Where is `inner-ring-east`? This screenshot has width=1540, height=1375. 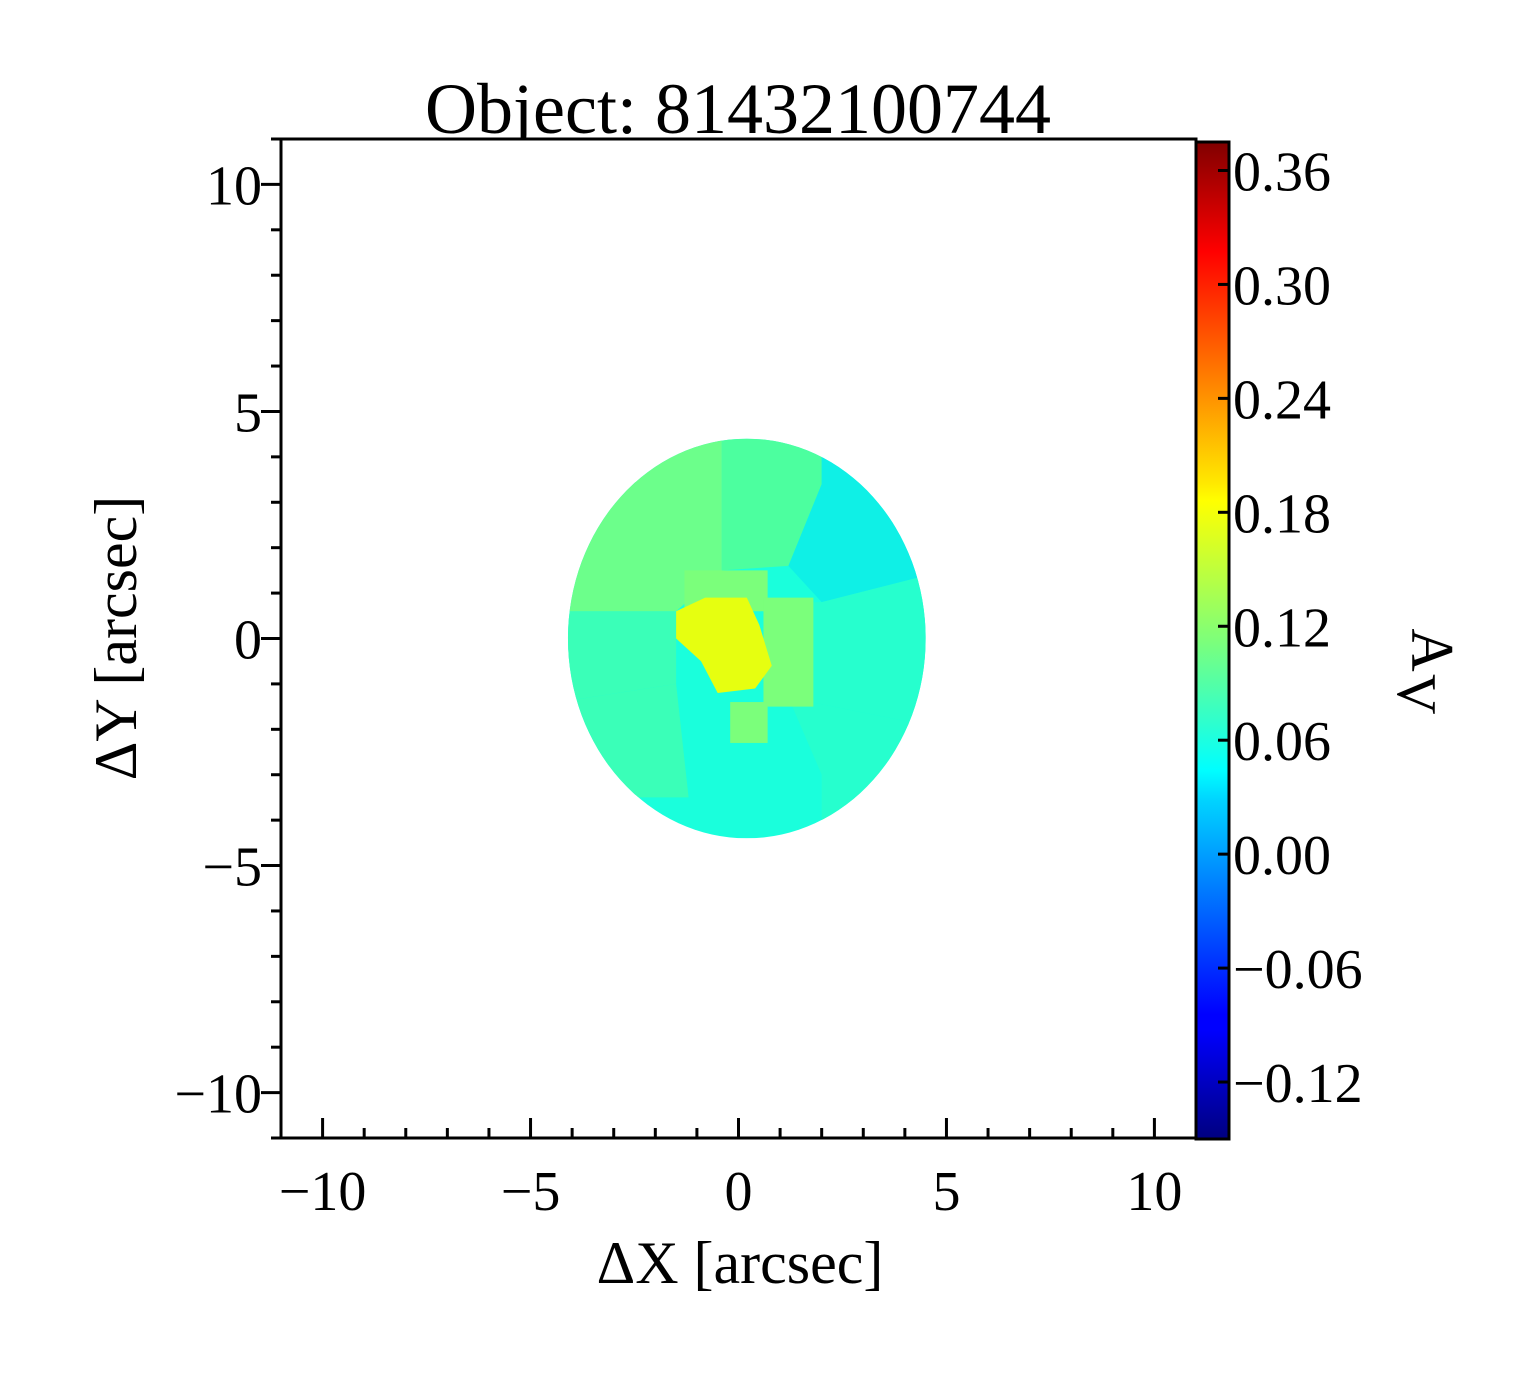 inner-ring-east is located at coordinates (788, 652).